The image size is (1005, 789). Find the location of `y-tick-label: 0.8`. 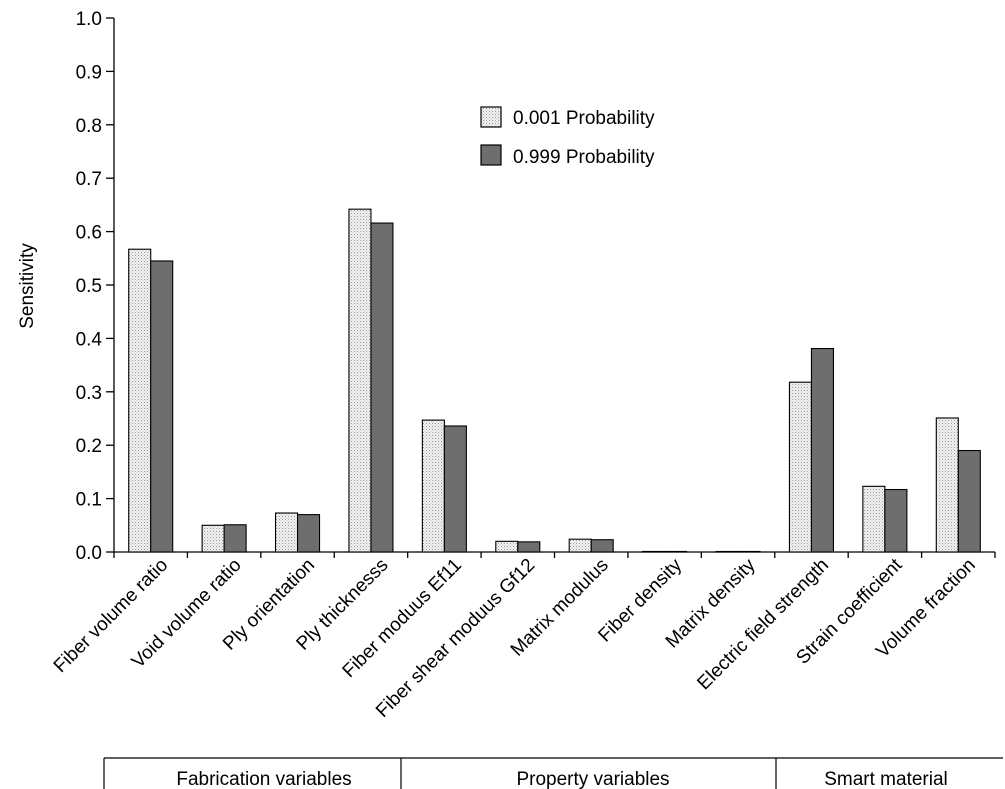

y-tick-label: 0.8 is located at coordinates (89, 126).